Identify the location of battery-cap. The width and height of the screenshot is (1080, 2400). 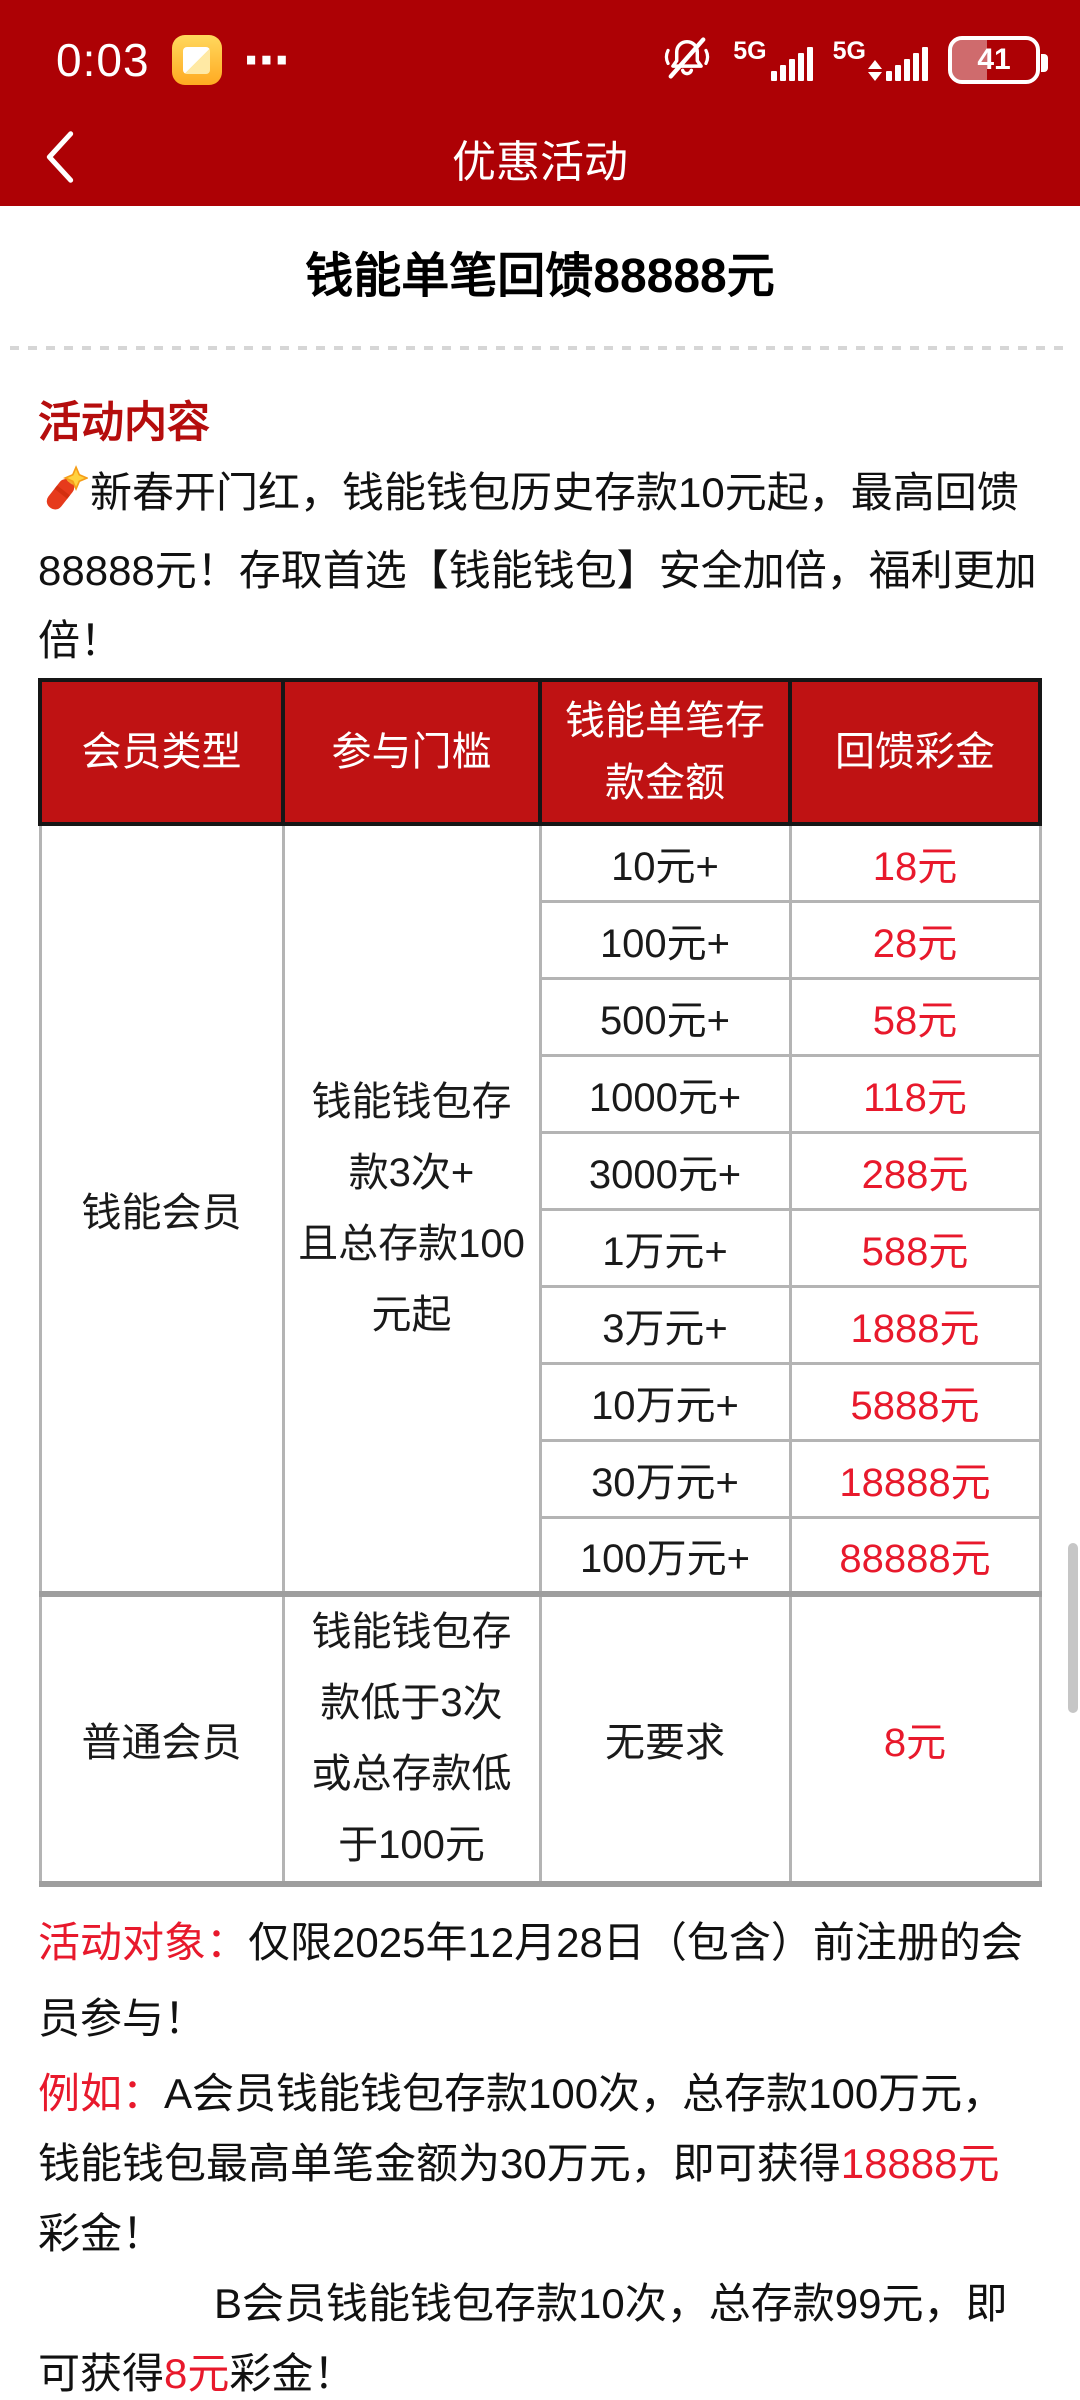
(1044, 63).